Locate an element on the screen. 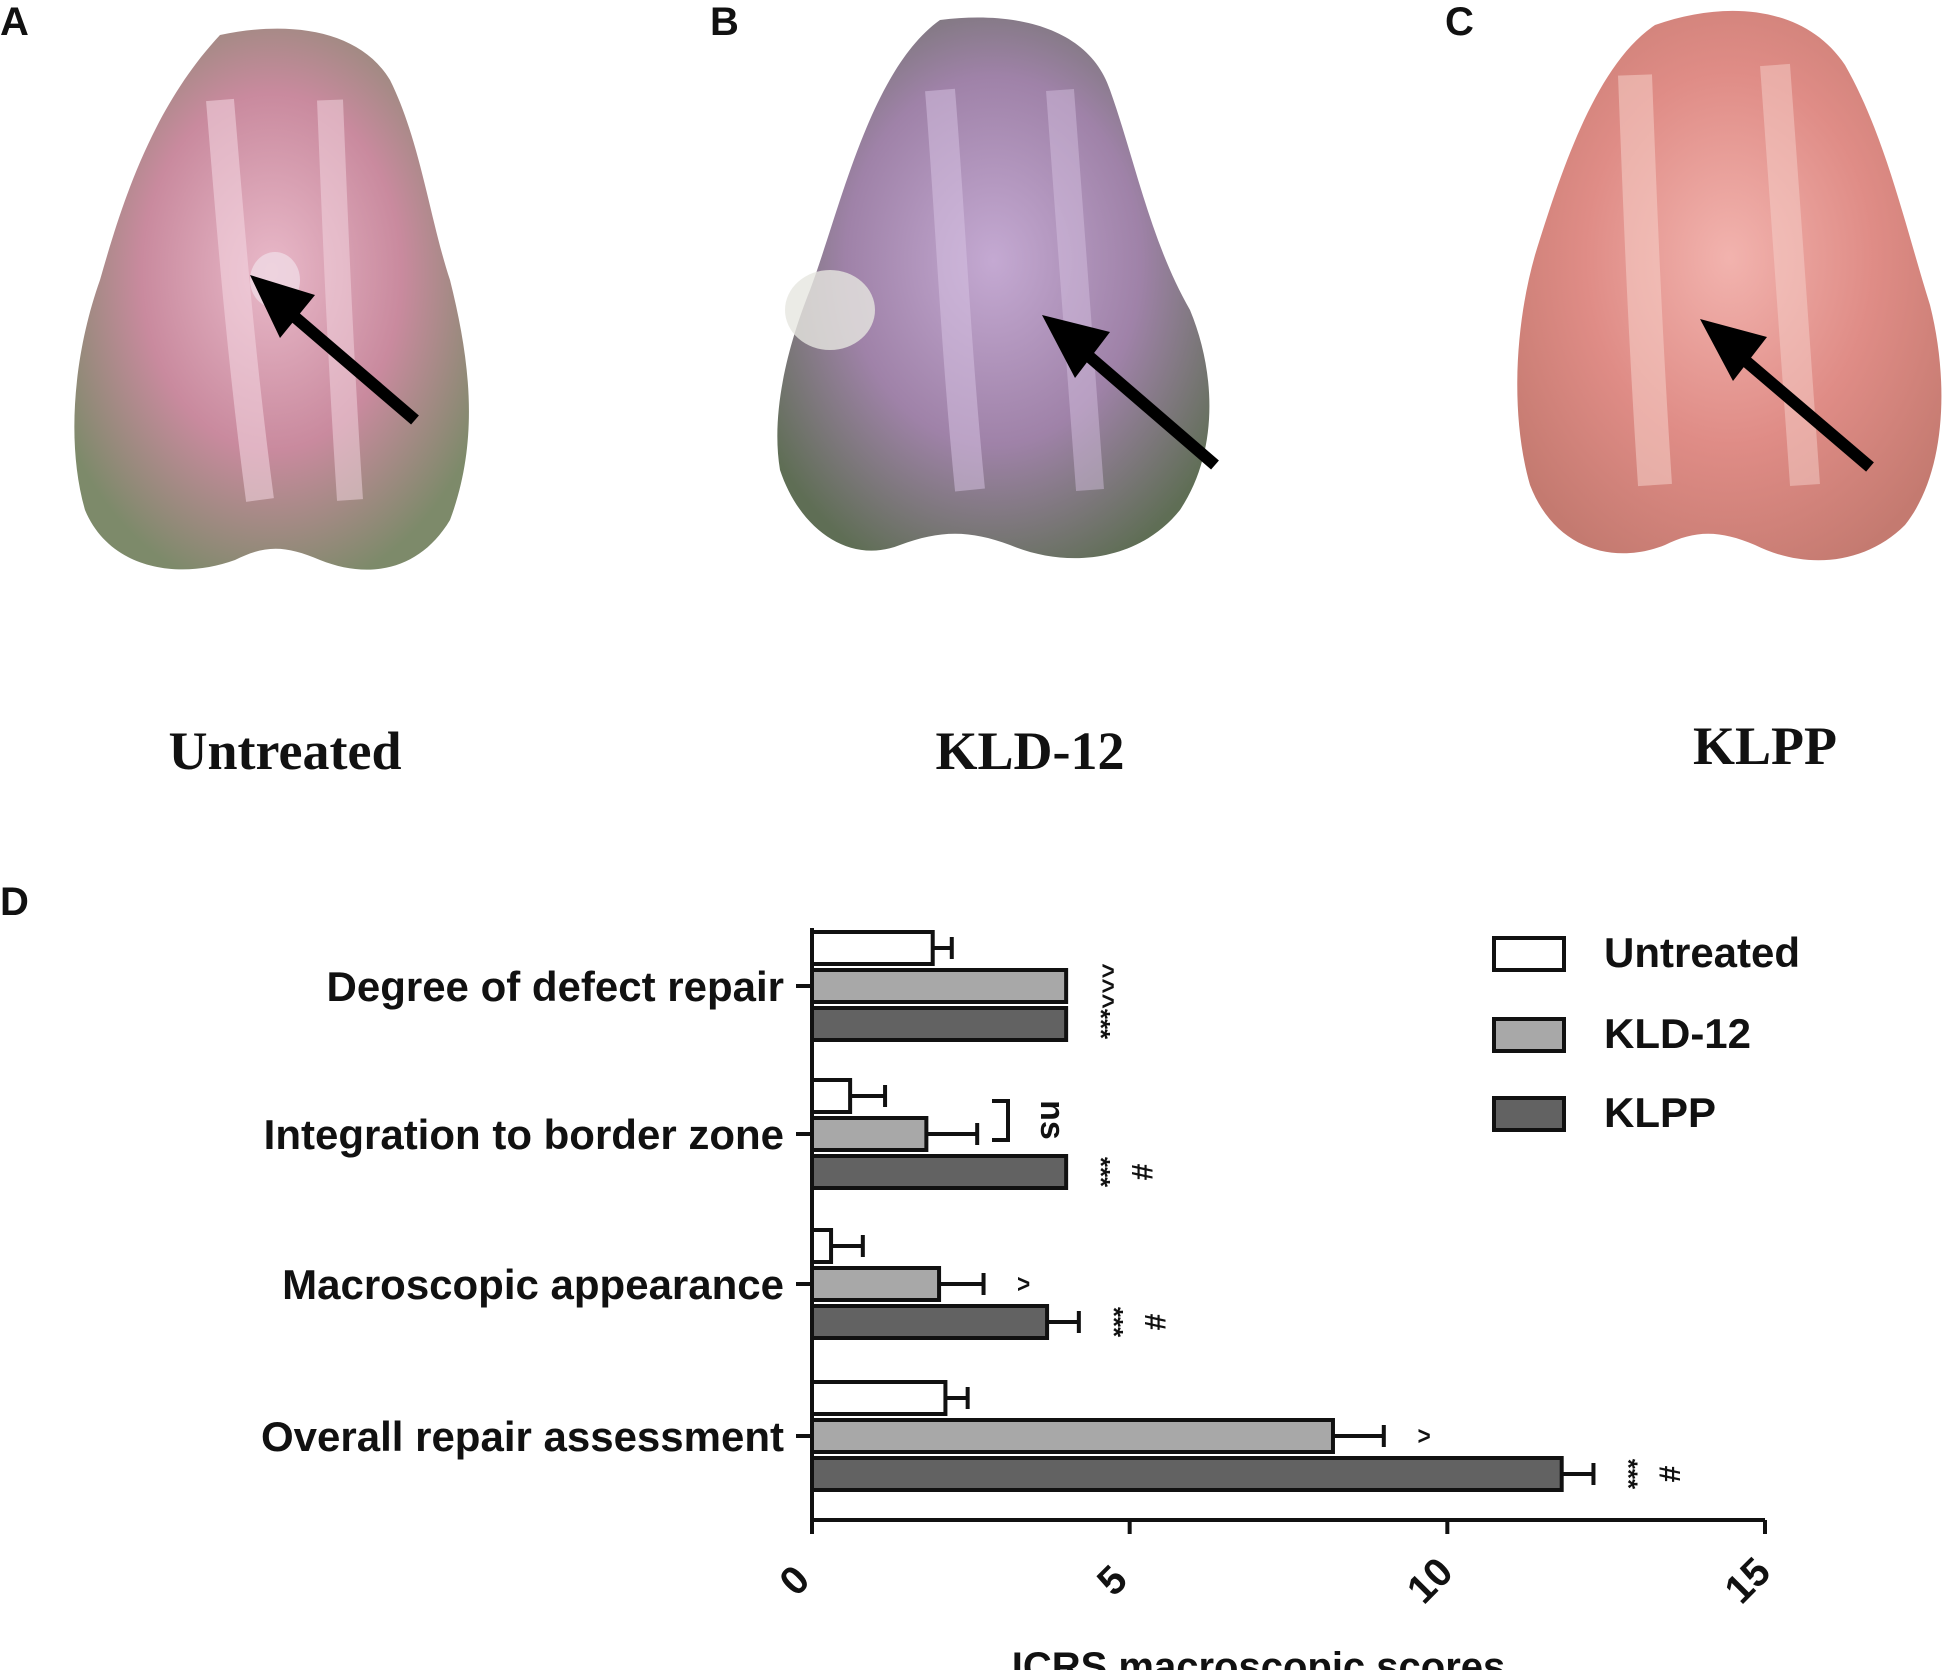  photo-kld12-knee is located at coordinates (1020, 290).